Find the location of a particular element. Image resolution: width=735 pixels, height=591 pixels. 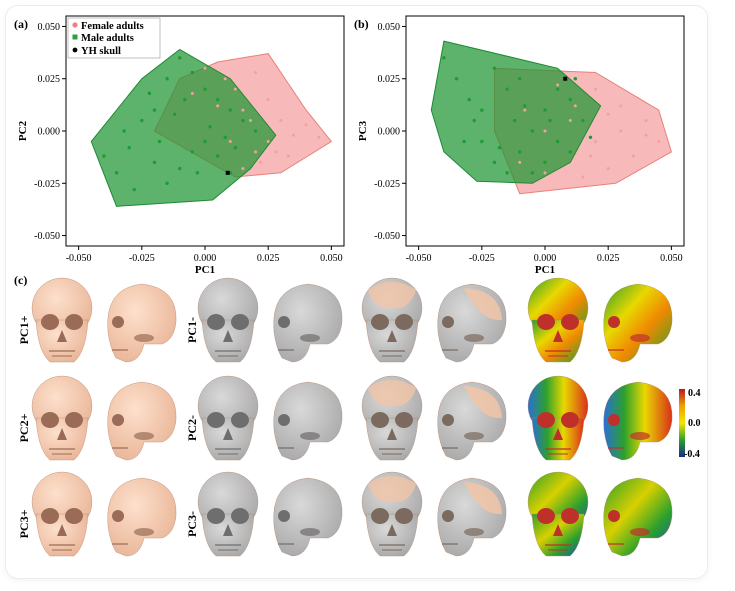

x-tick-label-b-2: 0.000 is located at coordinates (545, 258).